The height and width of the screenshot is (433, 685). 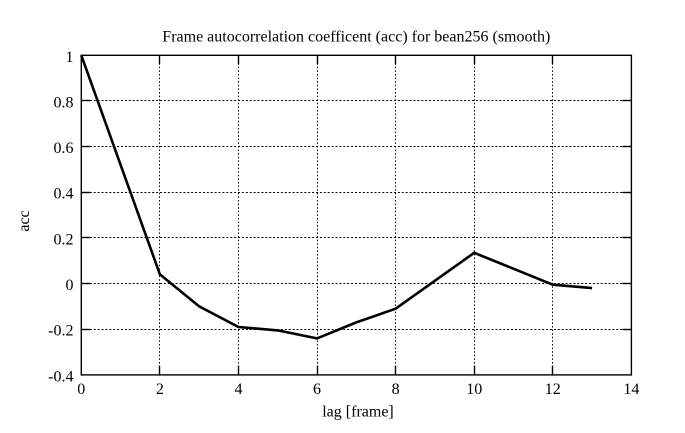 What do you see at coordinates (70, 57) in the screenshot?
I see `svg-text: 1` at bounding box center [70, 57].